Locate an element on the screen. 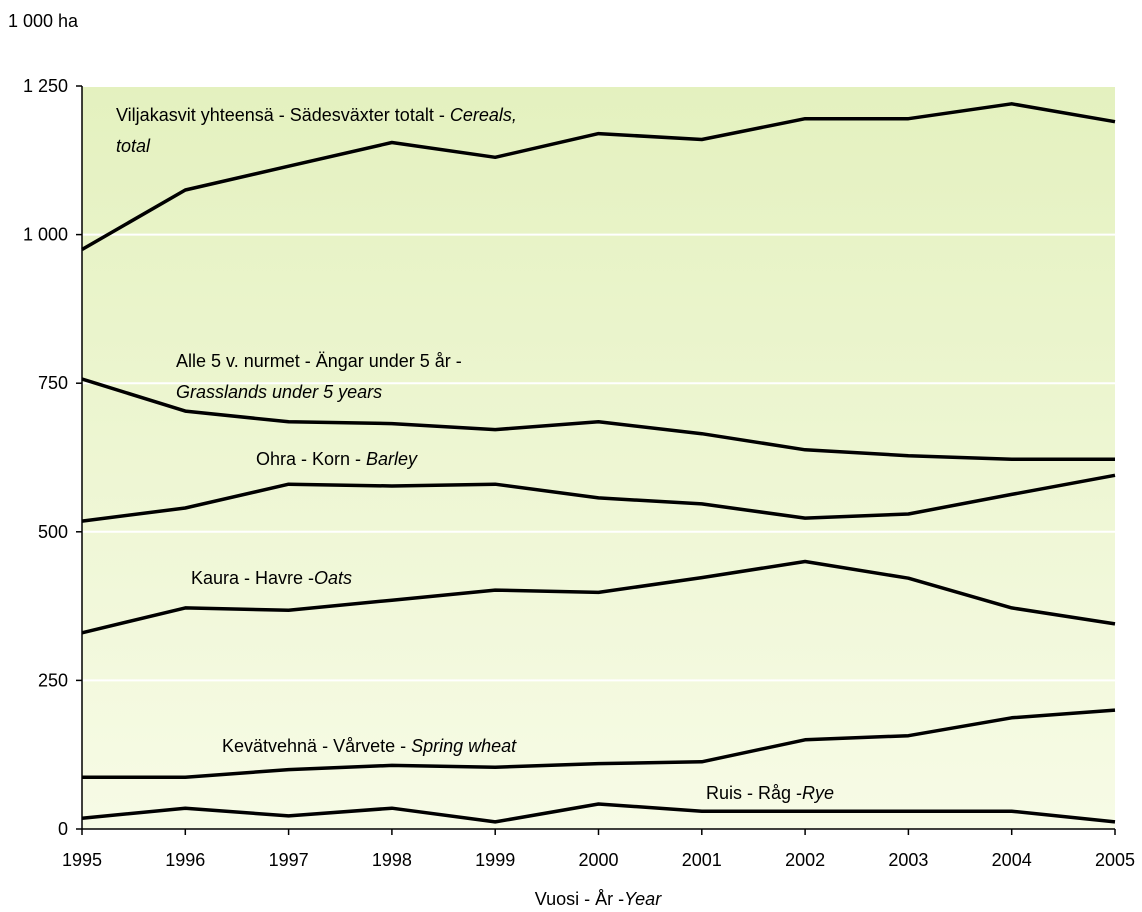 The image size is (1142, 912). series-label-2-line-0: Ohra - Korn - Barley is located at coordinates (337, 459).